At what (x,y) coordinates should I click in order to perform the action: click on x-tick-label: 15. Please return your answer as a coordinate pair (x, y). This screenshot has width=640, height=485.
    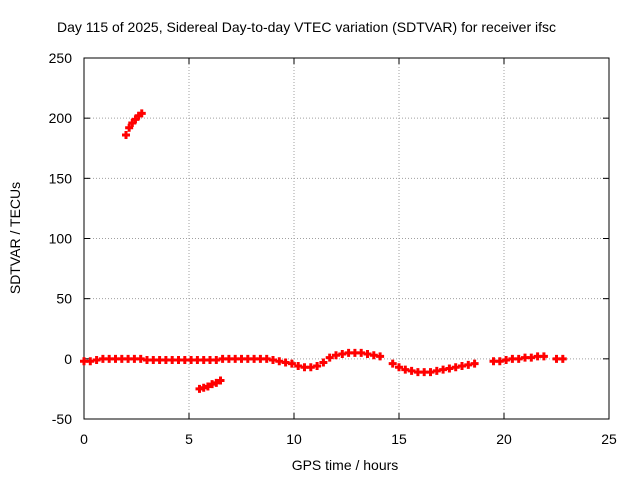
    Looking at the image, I should click on (399, 439).